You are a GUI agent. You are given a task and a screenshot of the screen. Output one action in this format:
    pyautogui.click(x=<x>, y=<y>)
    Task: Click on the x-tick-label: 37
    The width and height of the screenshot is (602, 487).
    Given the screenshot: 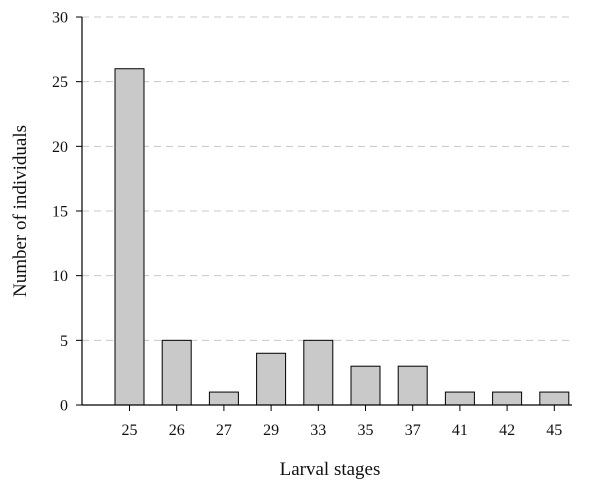 What is the action you would take?
    pyautogui.click(x=413, y=430)
    